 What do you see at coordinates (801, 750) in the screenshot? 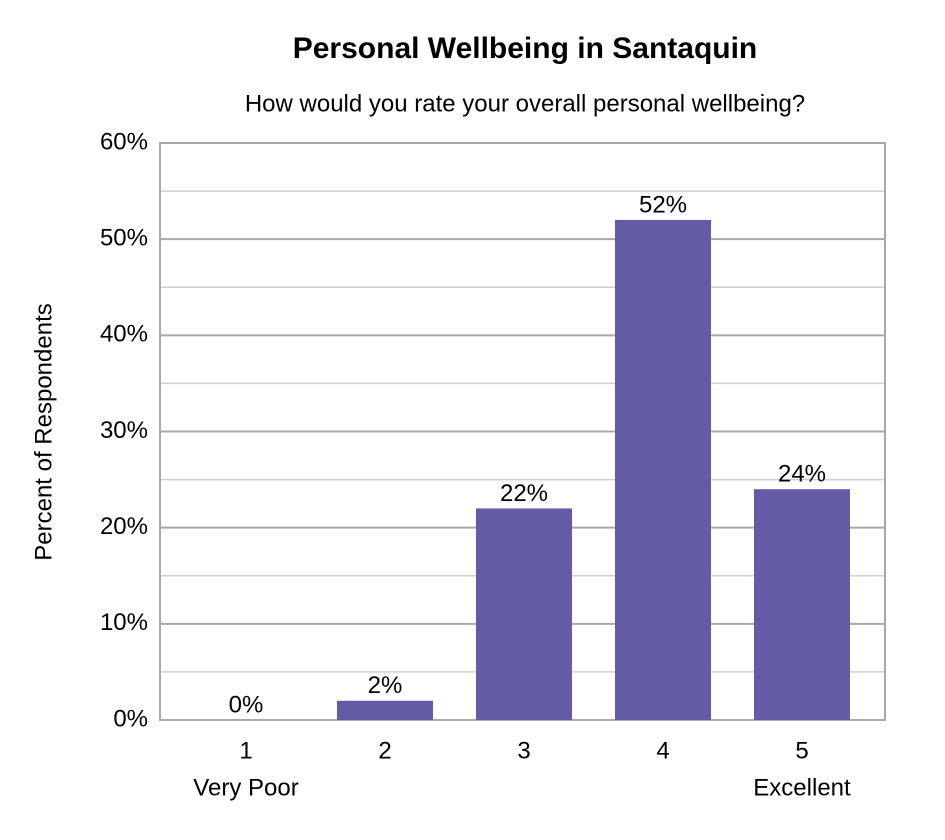
I see `x-tick-label: 5` at bounding box center [801, 750].